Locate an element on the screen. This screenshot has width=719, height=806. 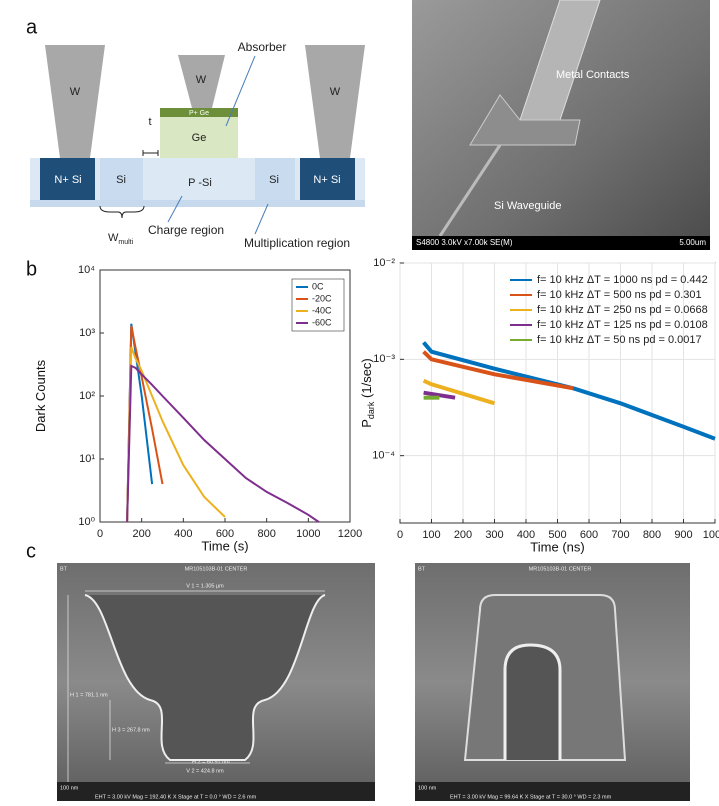
measure: H 1 = 781.1 nm is located at coordinates (89, 695).